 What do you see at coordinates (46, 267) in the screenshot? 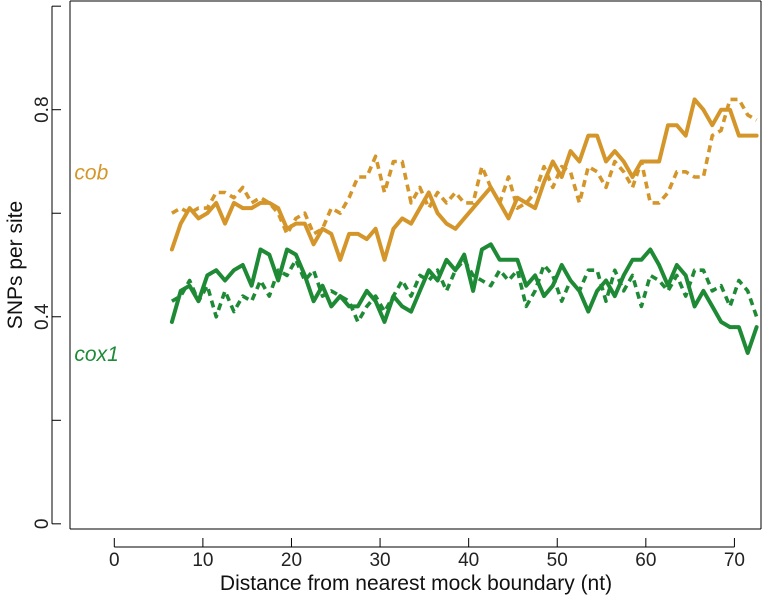
I see `y-axis: 0 0.4 0.8` at bounding box center [46, 267].